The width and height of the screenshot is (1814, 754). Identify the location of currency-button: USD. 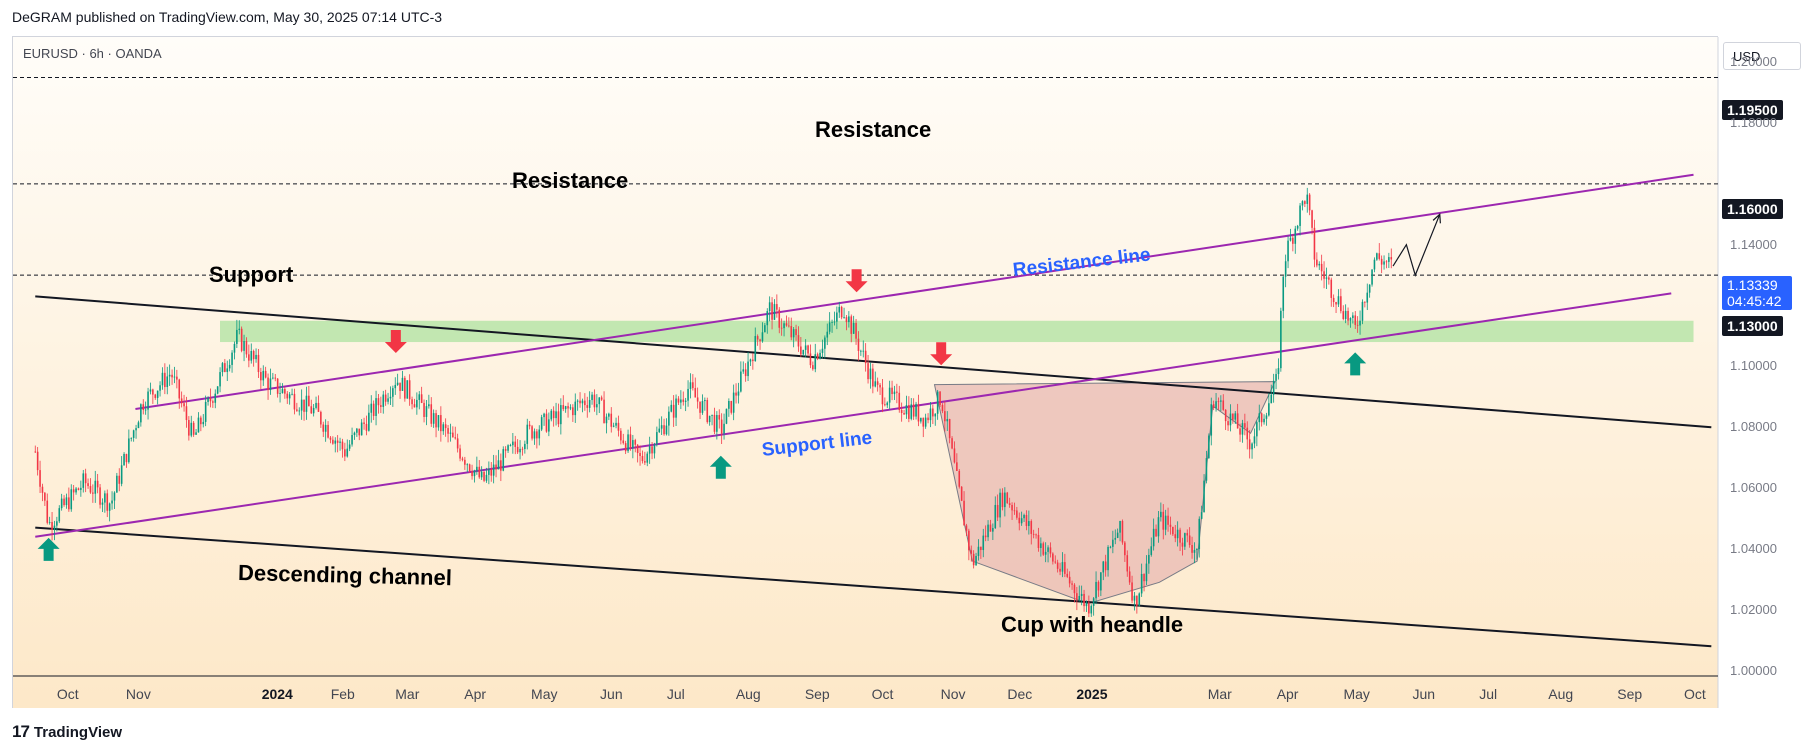
(1762, 56).